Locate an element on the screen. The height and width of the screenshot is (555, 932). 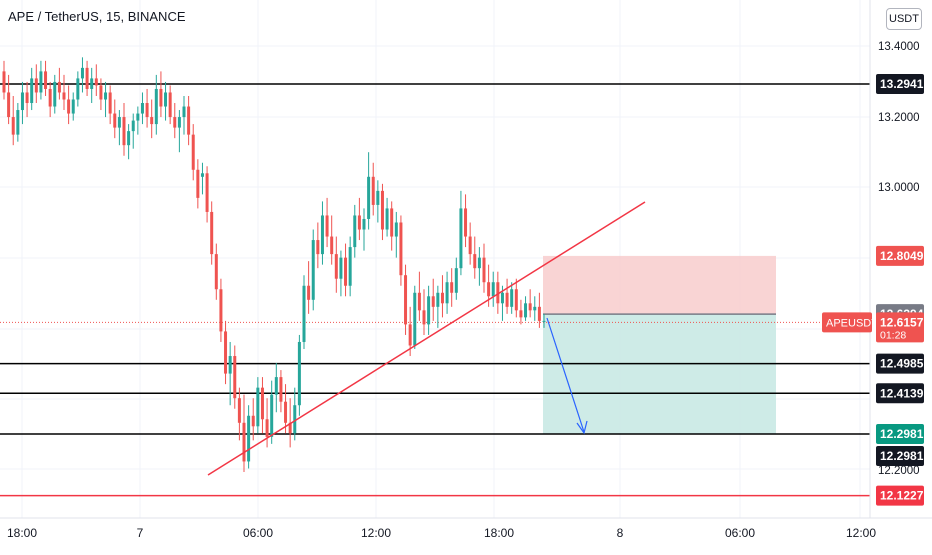
level-tag-12-4139: 12.4139 is located at coordinates (902, 393).